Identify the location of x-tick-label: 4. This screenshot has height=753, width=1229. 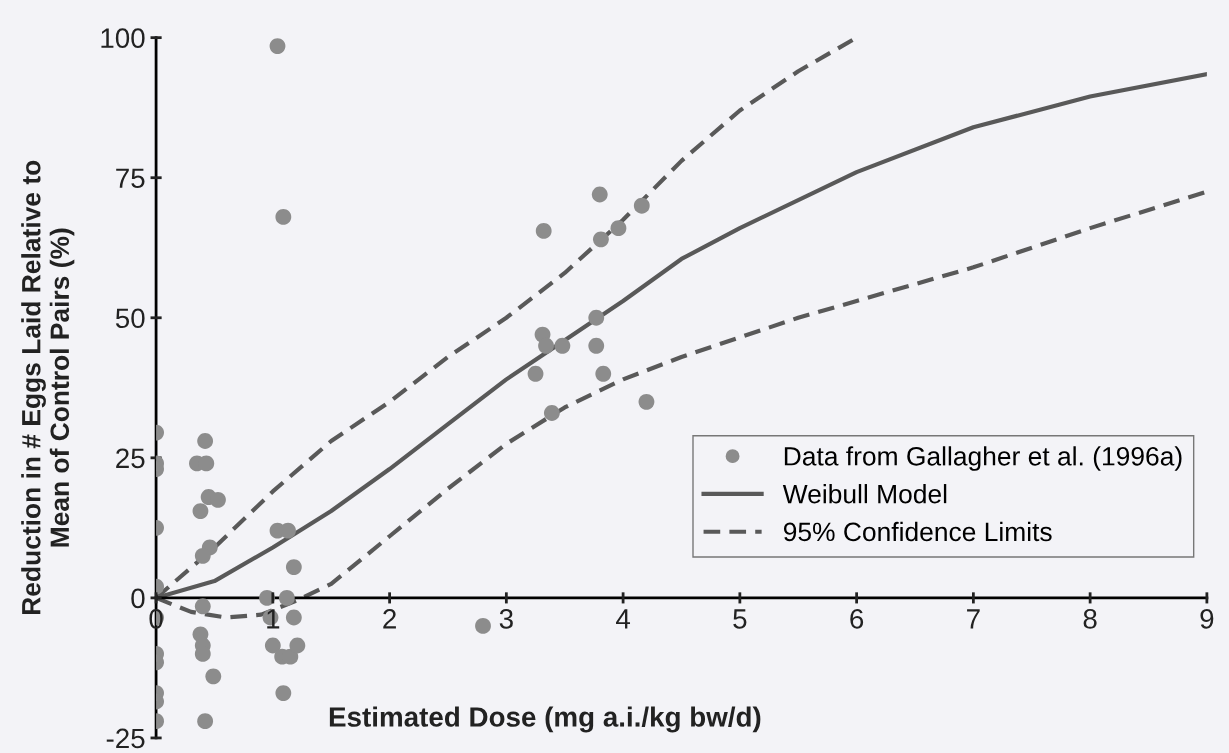
(623, 619).